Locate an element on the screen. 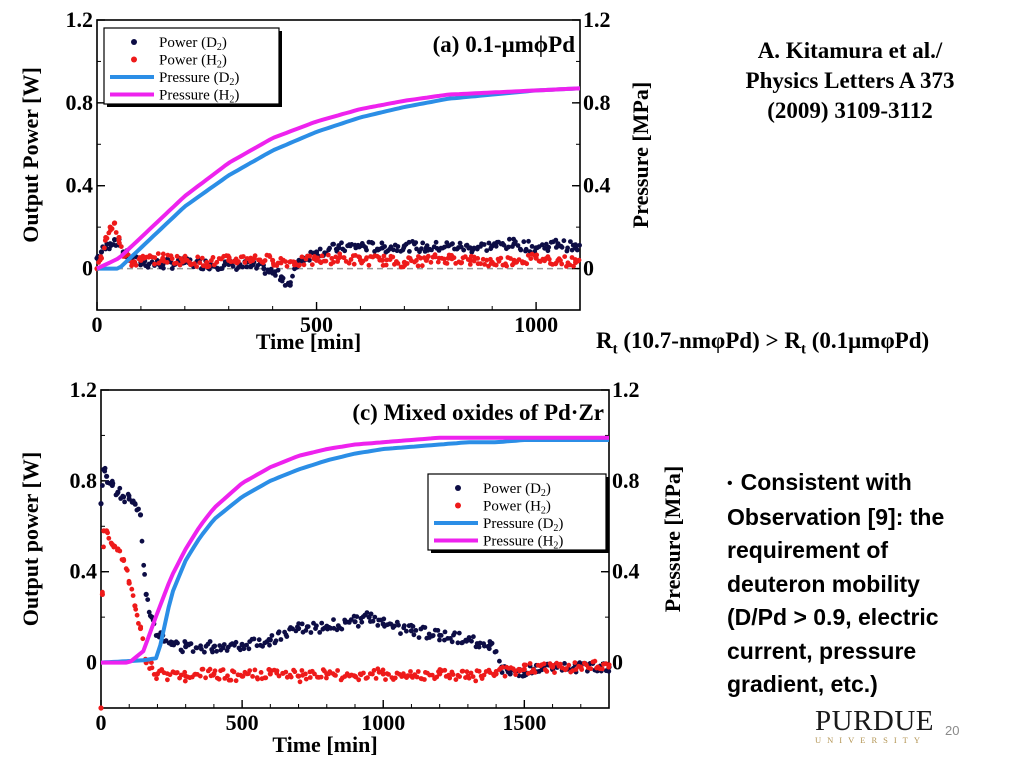 This screenshot has height=768, width=1024. chart-title: (a) 0.1-μmϕPd is located at coordinates (504, 44).